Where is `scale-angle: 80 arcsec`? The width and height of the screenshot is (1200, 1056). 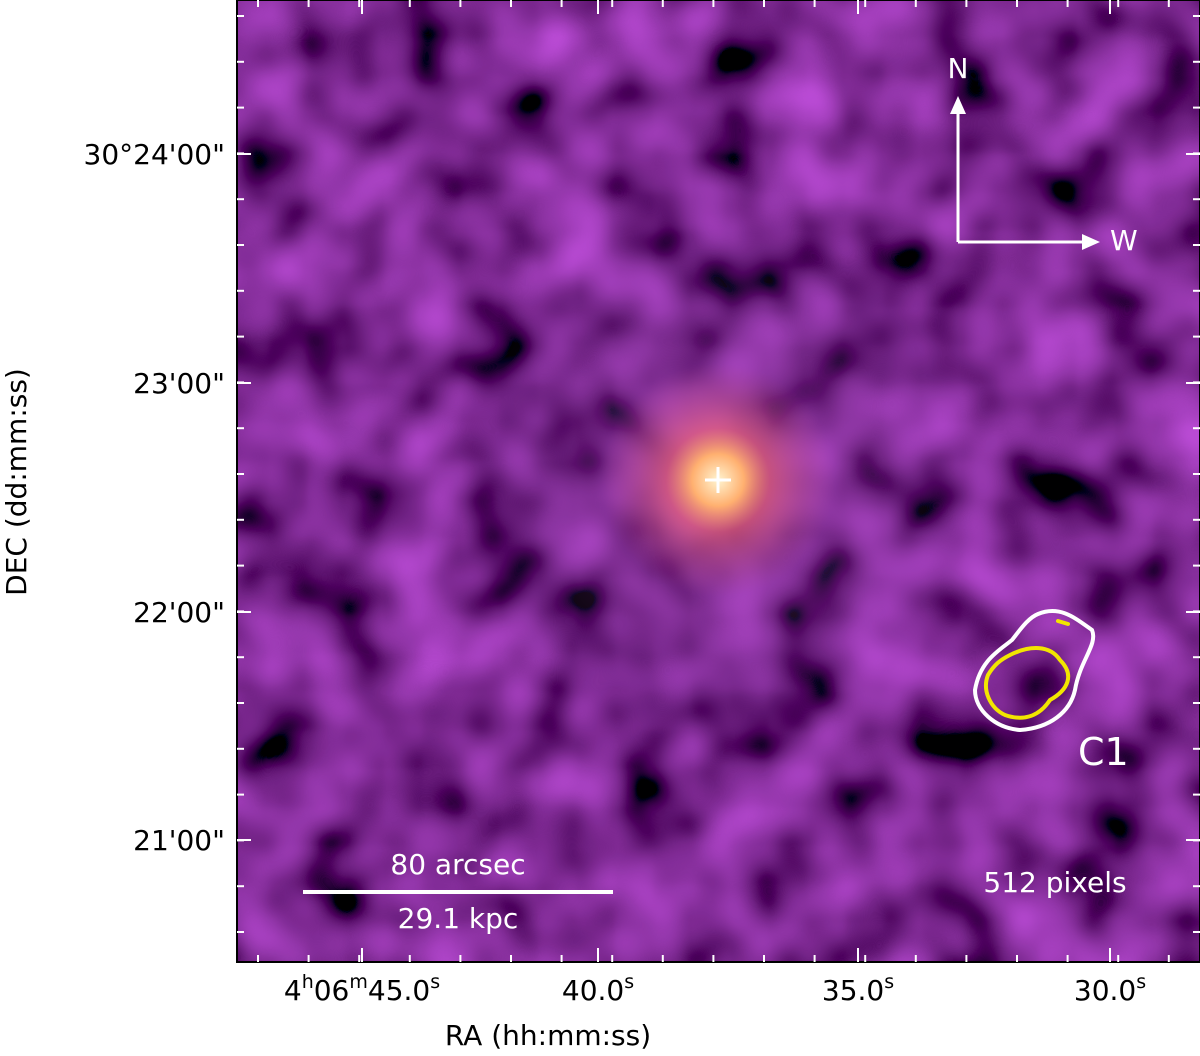
scale-angle: 80 arcsec is located at coordinates (457, 864).